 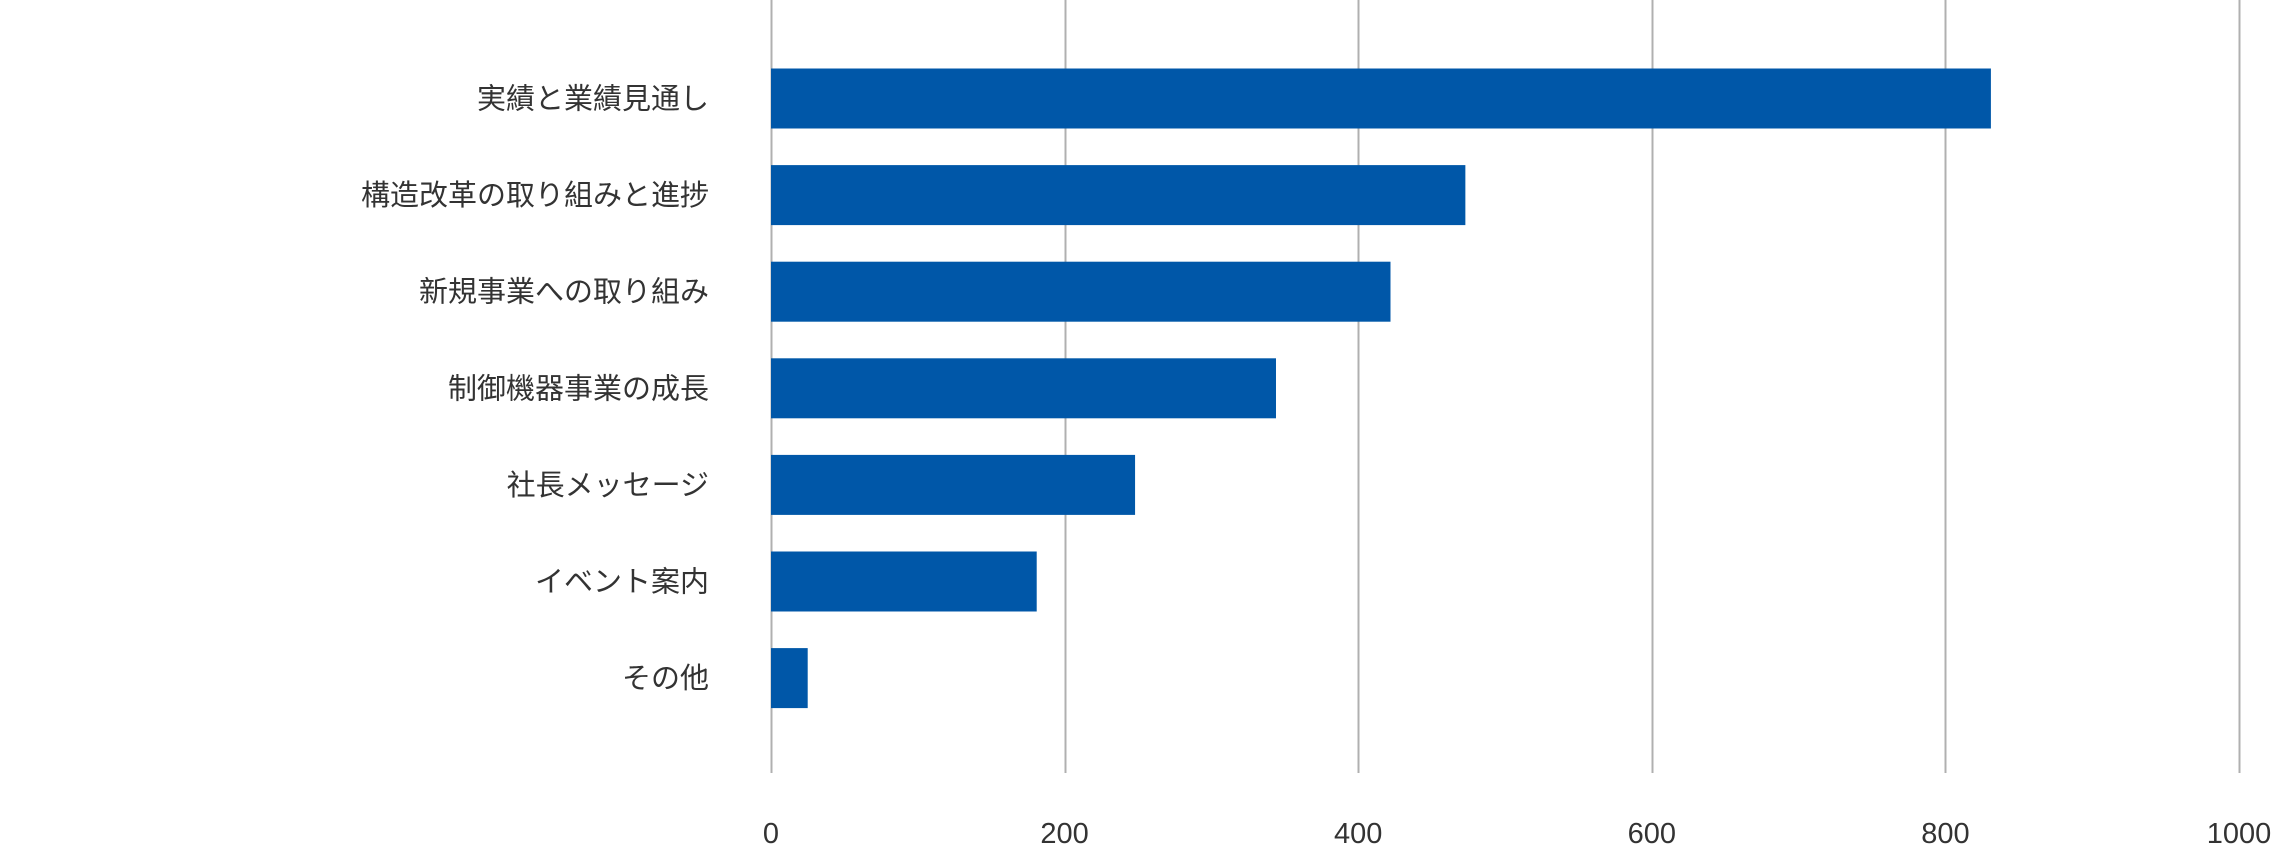 What do you see at coordinates (578, 388) in the screenshot?
I see `category-label: 制御機器事業の成長` at bounding box center [578, 388].